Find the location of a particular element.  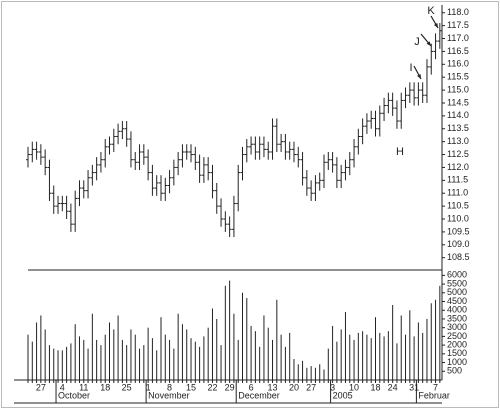

annotation: I is located at coordinates (410, 68).